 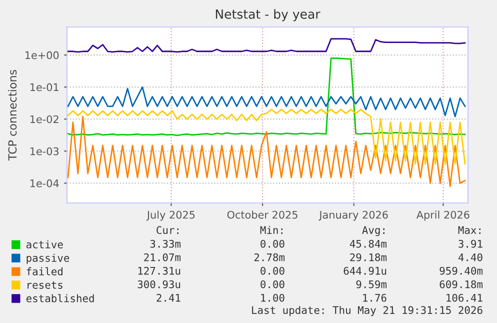 What do you see at coordinates (367, 311) in the screenshot?
I see `text: Last update: Thu May 21 19:31:15 2026` at bounding box center [367, 311].